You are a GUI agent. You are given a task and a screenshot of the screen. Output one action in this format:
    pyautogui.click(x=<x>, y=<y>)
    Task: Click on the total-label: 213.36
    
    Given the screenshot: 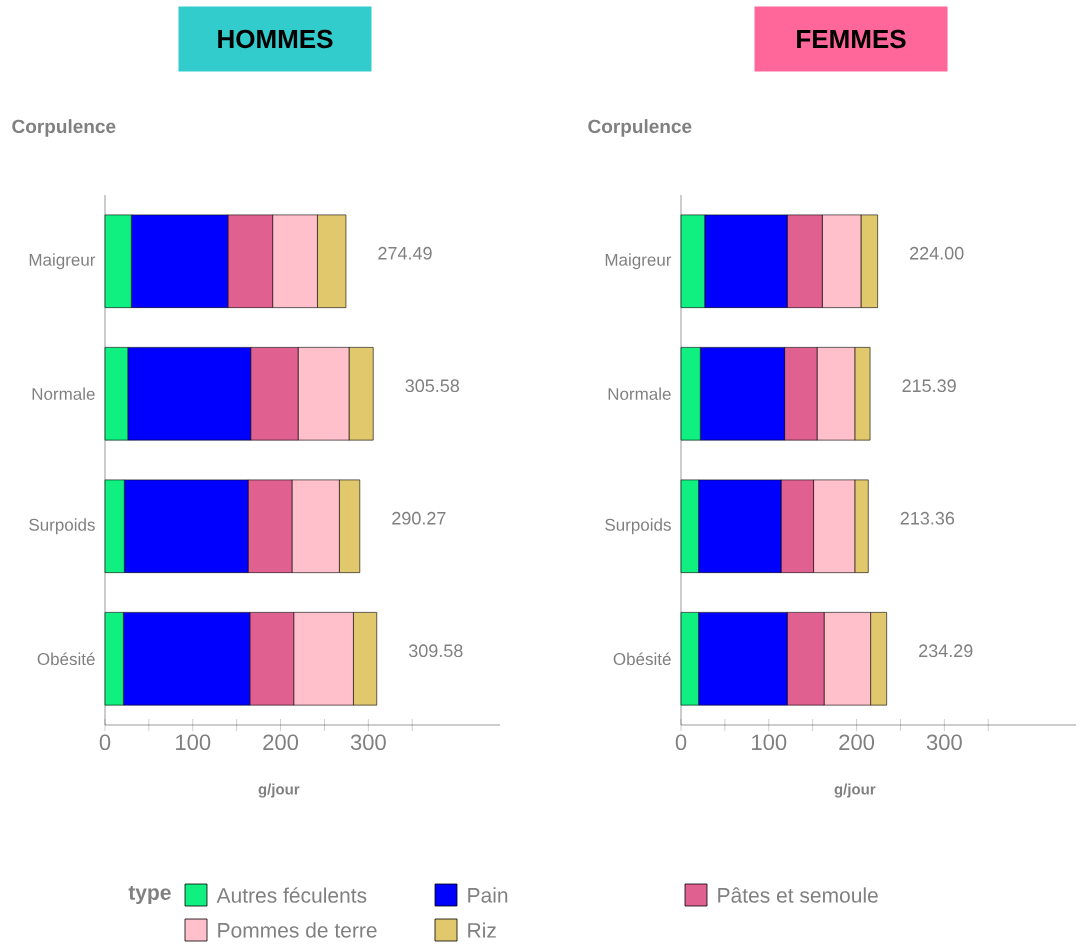 What is the action you would take?
    pyautogui.click(x=927, y=518)
    